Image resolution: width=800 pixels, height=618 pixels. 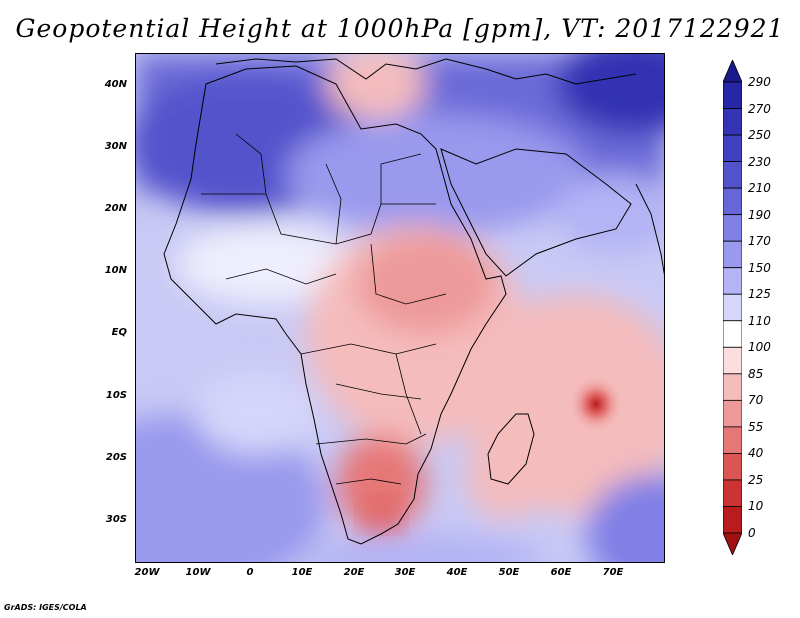 I want to click on colorbar, so click(x=732, y=307).